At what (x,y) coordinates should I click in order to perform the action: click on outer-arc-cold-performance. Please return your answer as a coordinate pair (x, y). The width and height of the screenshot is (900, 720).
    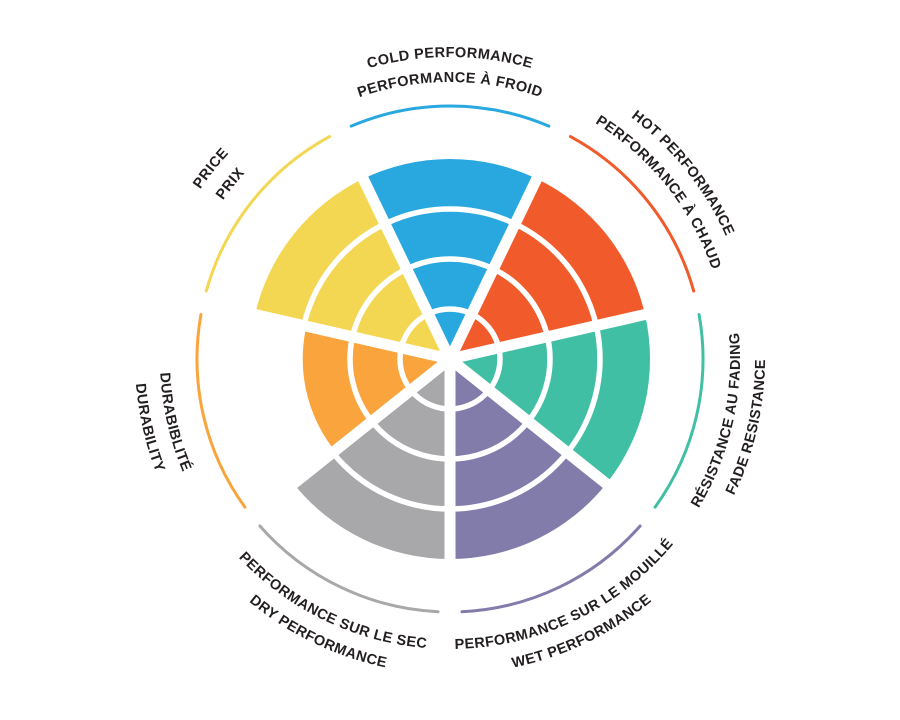
    Looking at the image, I should click on (450, 116).